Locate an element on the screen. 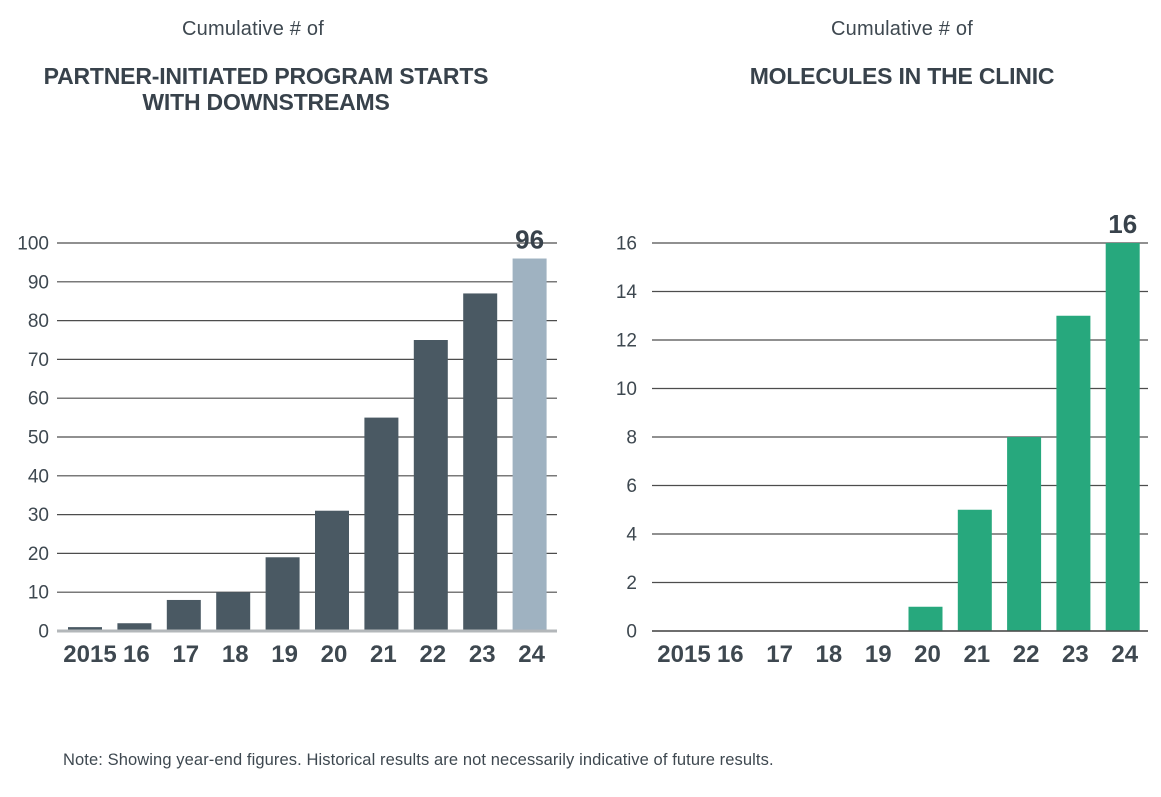 Image resolution: width=1161 pixels, height=797 pixels. right-x-tick-label-21: 21 is located at coordinates (976, 654).